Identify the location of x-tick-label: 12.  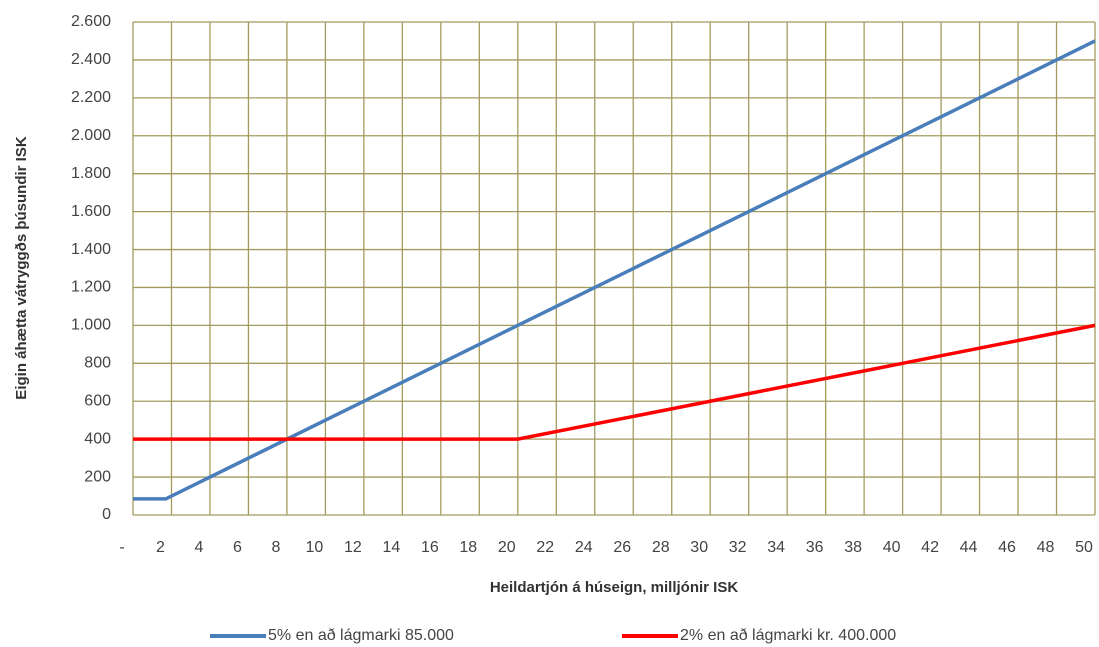
(353, 547).